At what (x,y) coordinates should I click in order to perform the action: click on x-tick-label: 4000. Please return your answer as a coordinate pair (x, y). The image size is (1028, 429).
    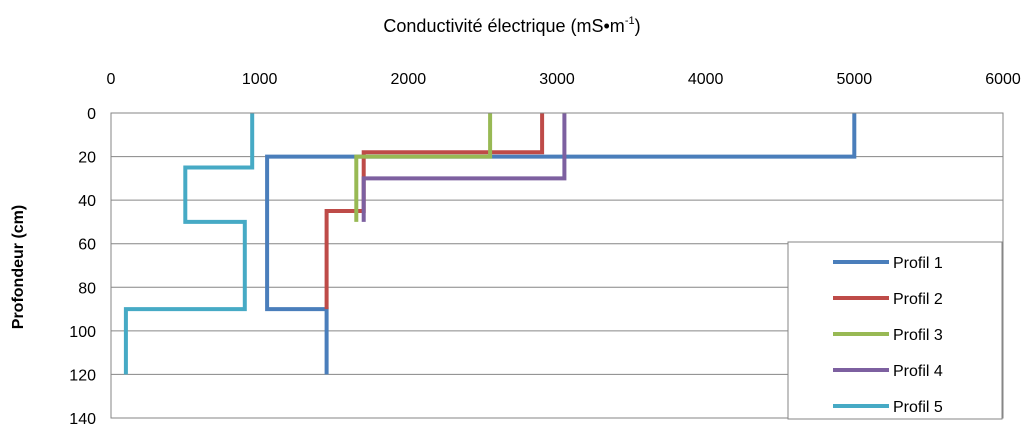
    Looking at the image, I should click on (706, 79).